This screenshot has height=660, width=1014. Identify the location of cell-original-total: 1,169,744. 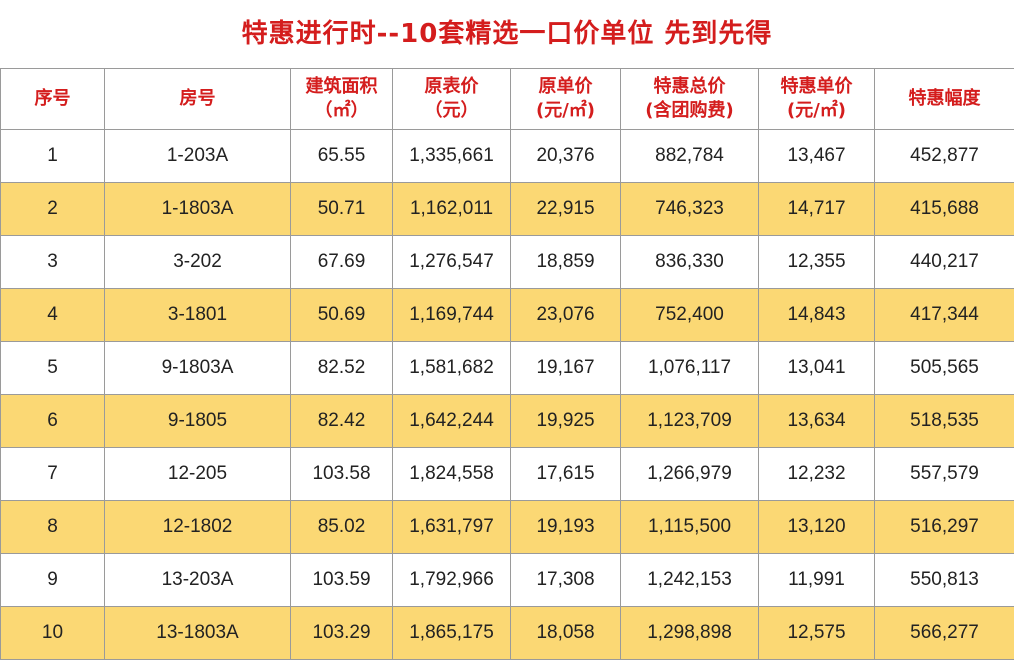
(451, 315).